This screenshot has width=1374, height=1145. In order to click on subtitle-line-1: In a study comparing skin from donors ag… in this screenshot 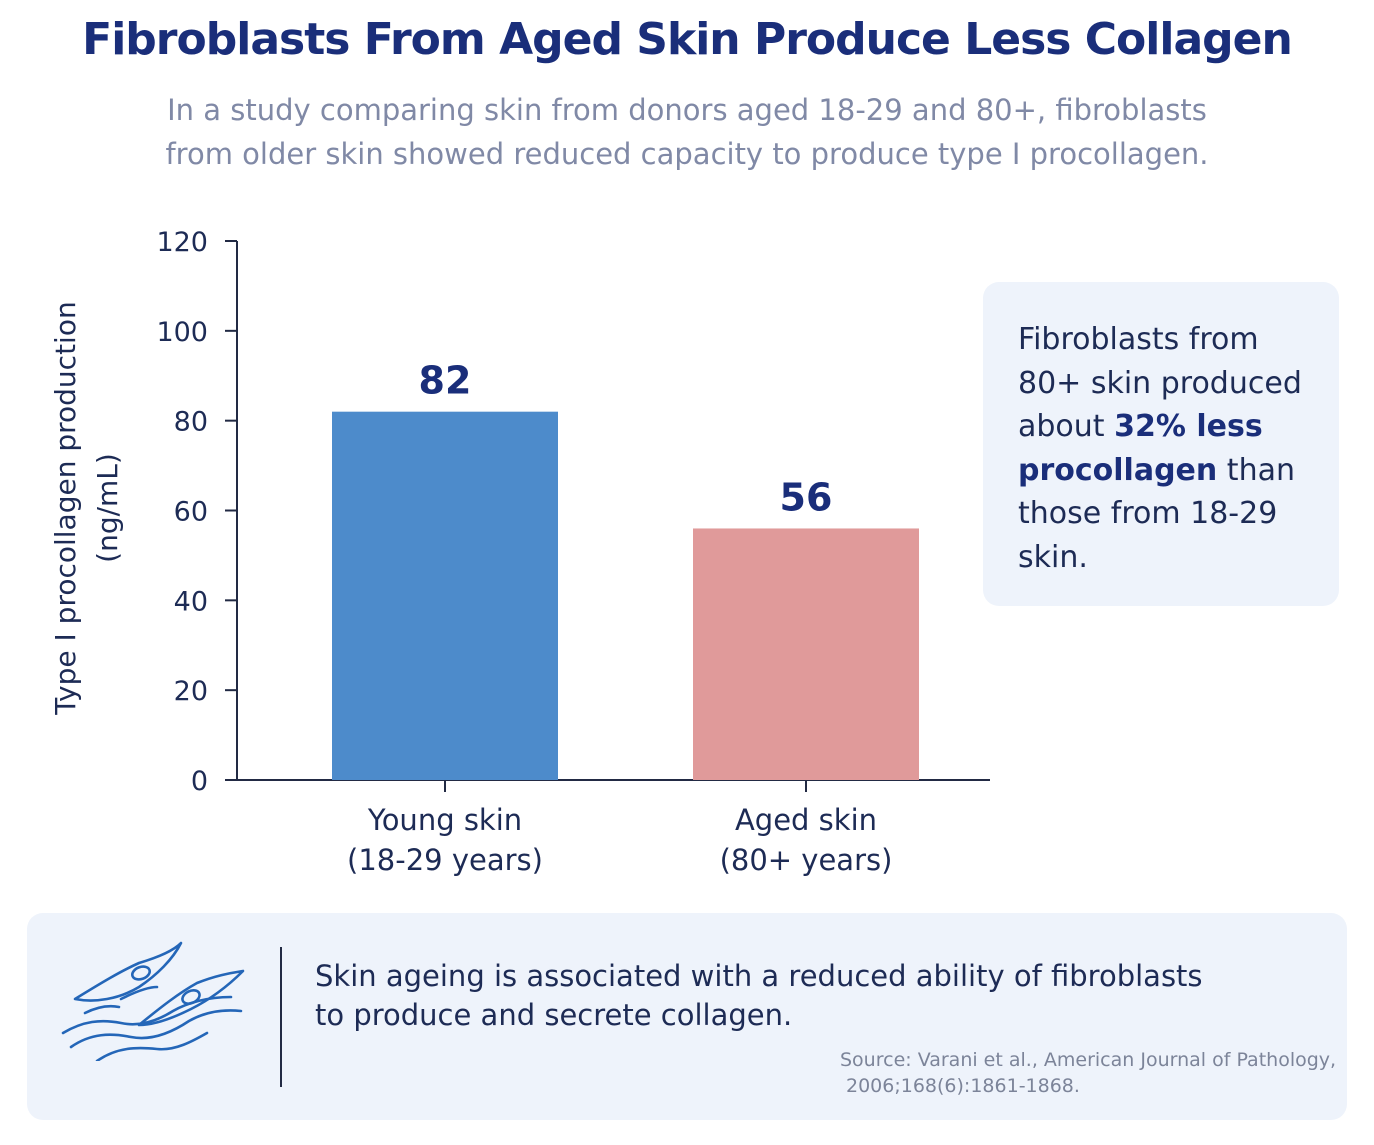, I will do `click(687, 110)`.